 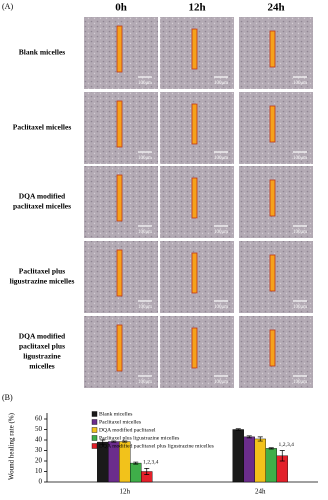 I want to click on y-tick-label: 10, so click(x=39, y=471).